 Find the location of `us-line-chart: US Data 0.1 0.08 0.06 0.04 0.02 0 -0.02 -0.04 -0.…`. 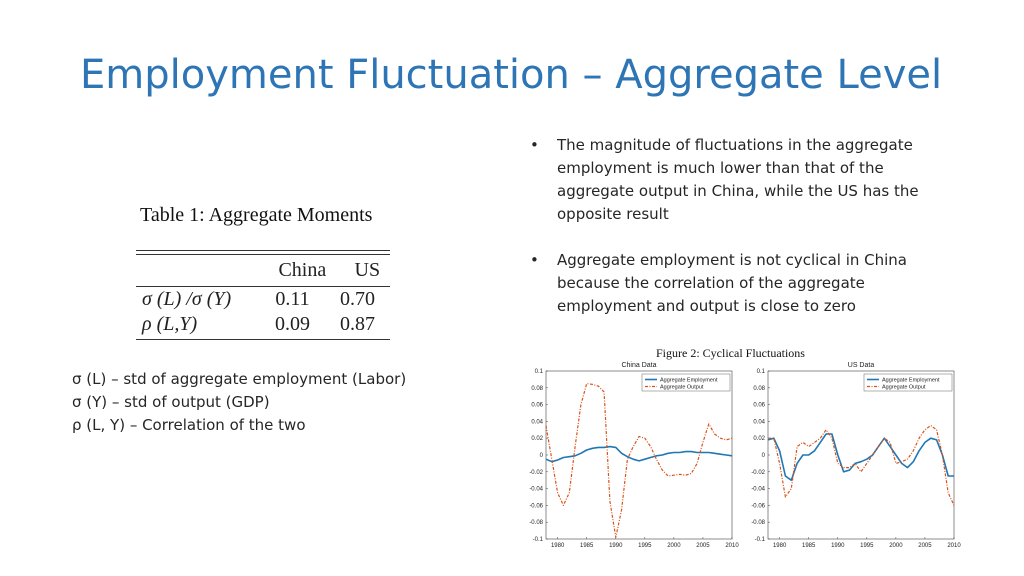

us-line-chart: US Data 0.1 0.08 0.06 0.04 0.02 0 -0.02 -0.04 -0.… is located at coordinates (856, 455).